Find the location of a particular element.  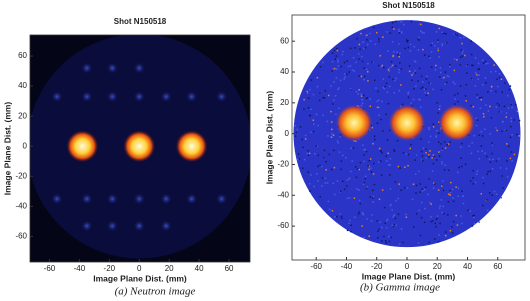

x-tick-label: -40 is located at coordinates (80, 268).